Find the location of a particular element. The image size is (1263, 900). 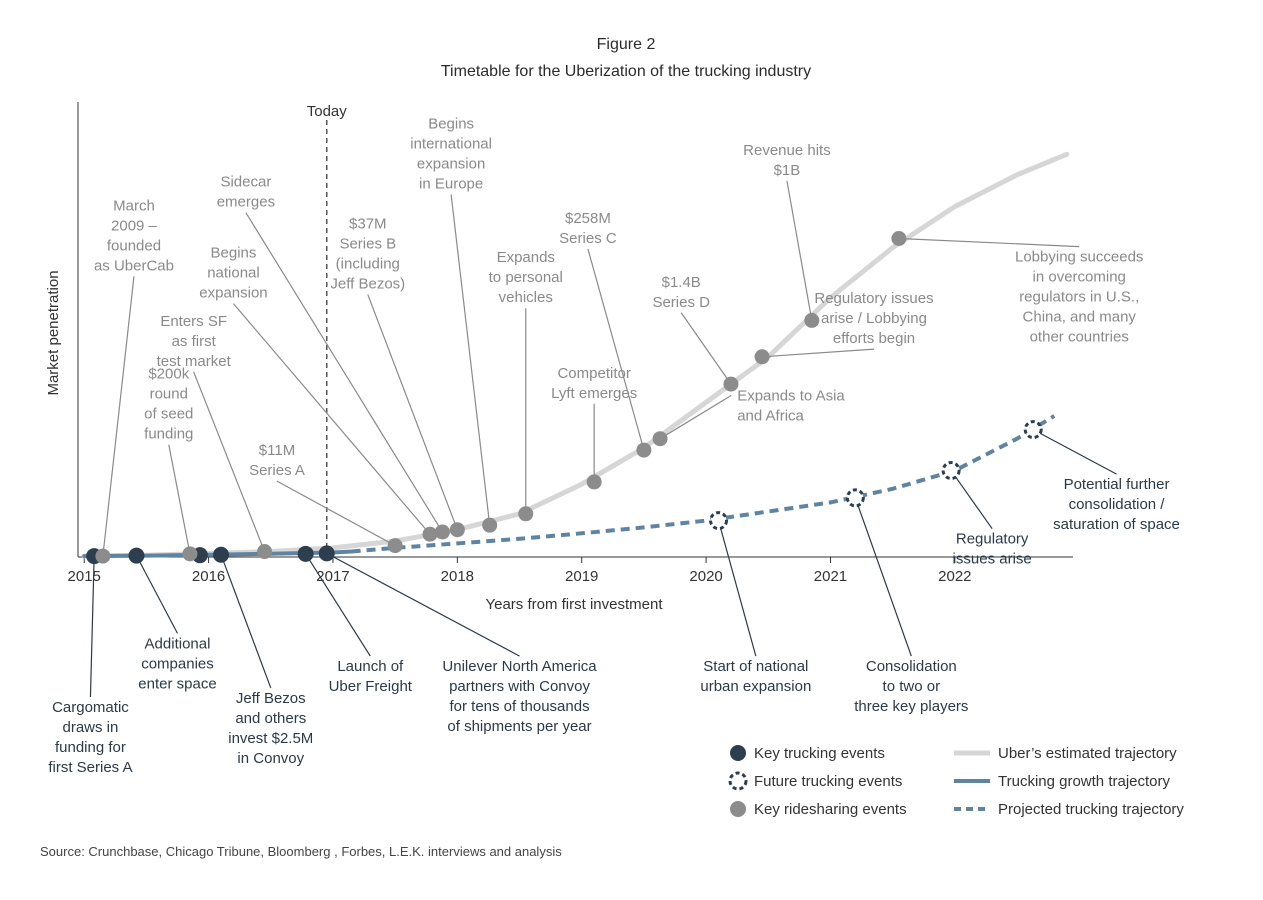

annotation-text: Begins is located at coordinates (451, 123).